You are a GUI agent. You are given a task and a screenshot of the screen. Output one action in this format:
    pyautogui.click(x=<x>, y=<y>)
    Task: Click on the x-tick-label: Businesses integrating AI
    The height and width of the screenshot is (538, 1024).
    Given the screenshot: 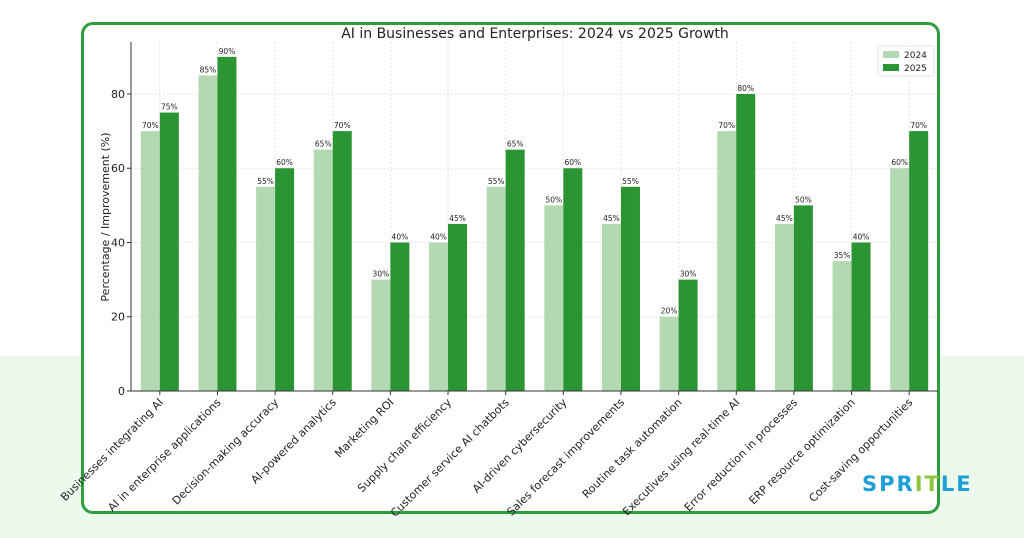 What is the action you would take?
    pyautogui.click(x=112, y=450)
    